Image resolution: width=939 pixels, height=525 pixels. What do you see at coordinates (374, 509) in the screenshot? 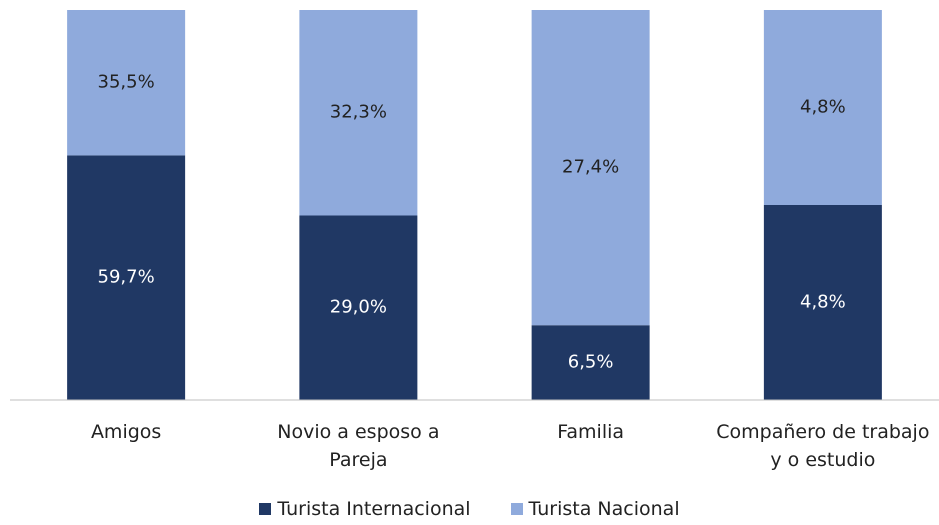
I see `legend-label: Turista Internacional` at bounding box center [374, 509].